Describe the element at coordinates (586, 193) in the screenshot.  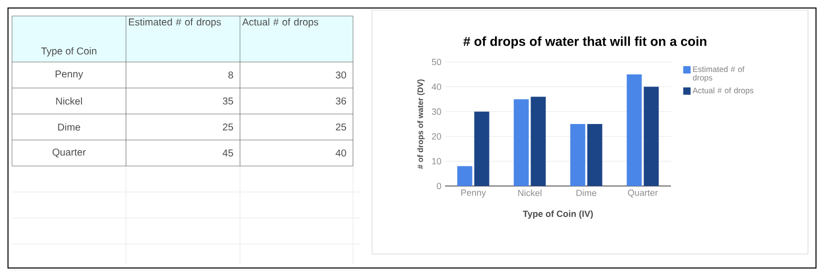
I see `x-tick-label: Dime` at that location.